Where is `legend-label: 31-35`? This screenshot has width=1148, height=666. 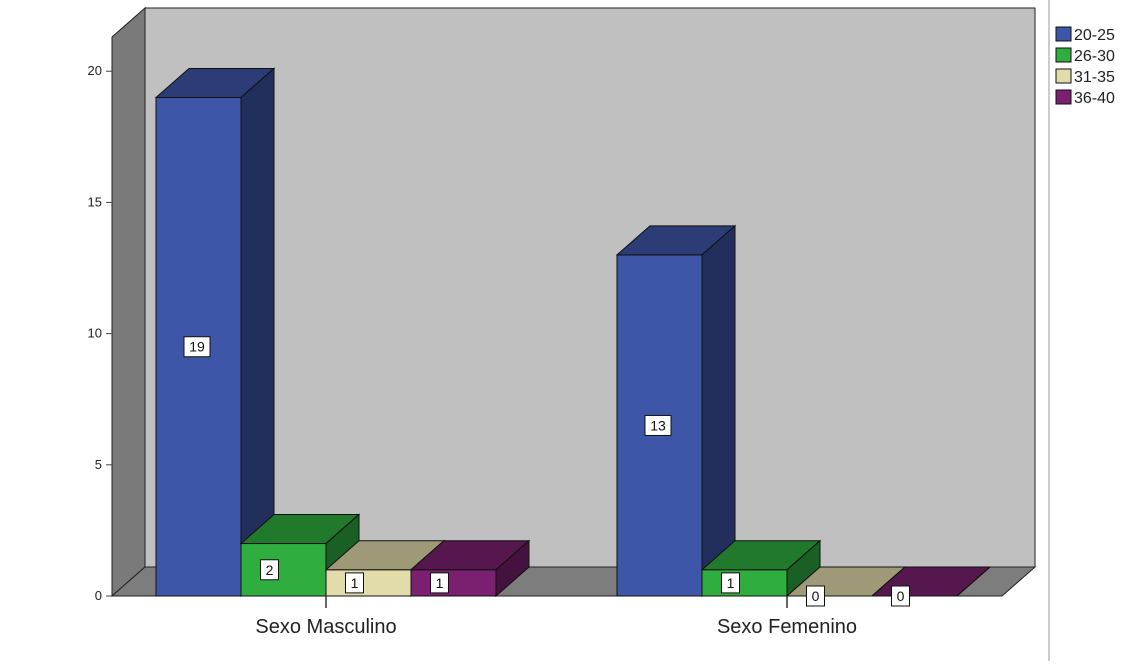 legend-label: 31-35 is located at coordinates (1094, 77).